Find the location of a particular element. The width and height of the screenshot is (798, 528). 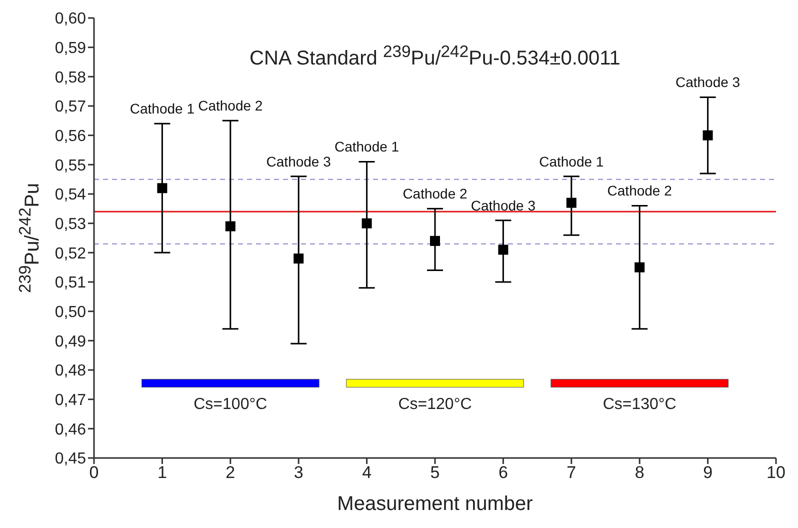

text: CNA Standard $^{239}$Pu/$^{242}$Pu-0.534±0.0011 is located at coordinates (435, 56).